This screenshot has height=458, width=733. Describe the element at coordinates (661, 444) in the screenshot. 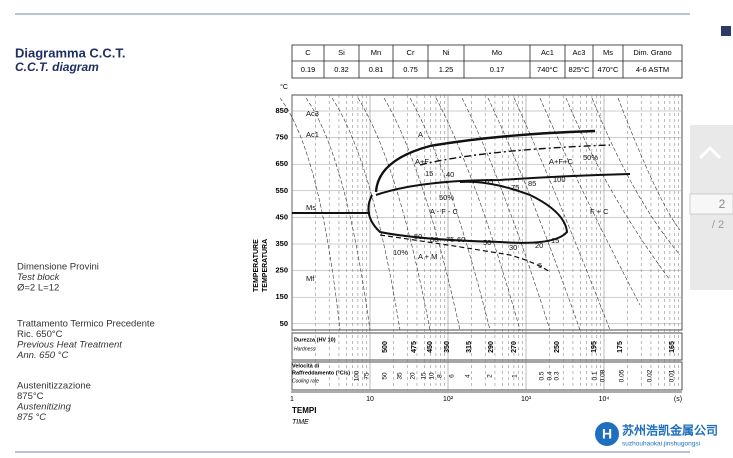

I see `logo-url: suzhouhaokai.jinshugongsi` at that location.